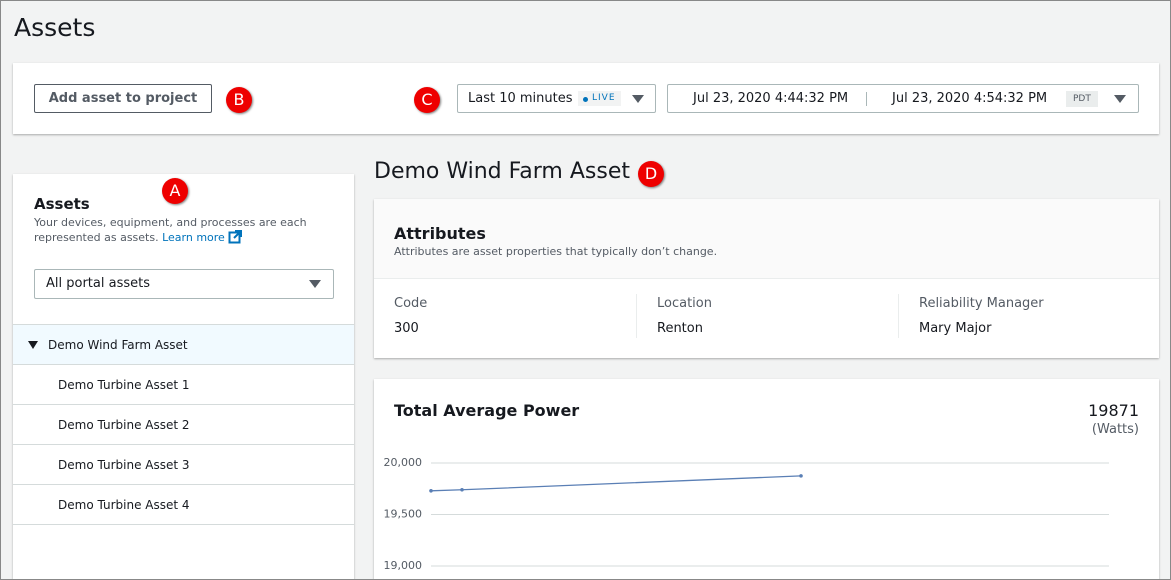  I want to click on chart: 20,000 19,500 19,000, so click(746, 514).